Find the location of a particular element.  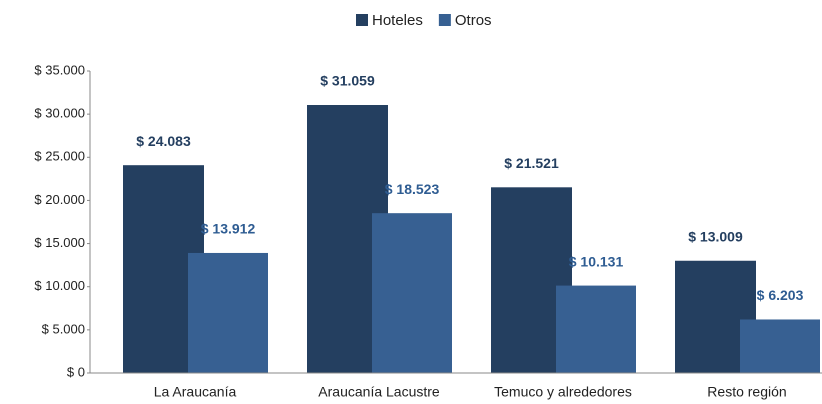

y-tick-label: $ 25.000 is located at coordinates (59, 156).